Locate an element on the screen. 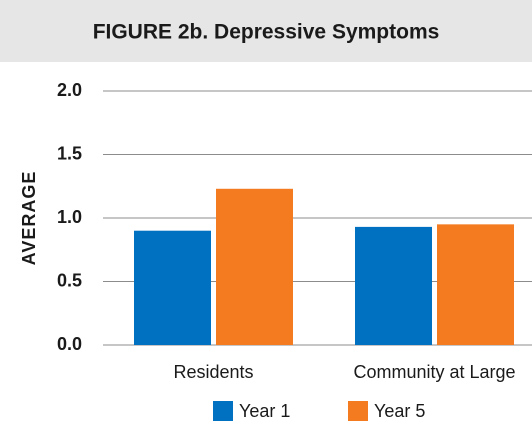 This screenshot has height=425, width=532. y-tick-label: 0.0 is located at coordinates (69, 344).